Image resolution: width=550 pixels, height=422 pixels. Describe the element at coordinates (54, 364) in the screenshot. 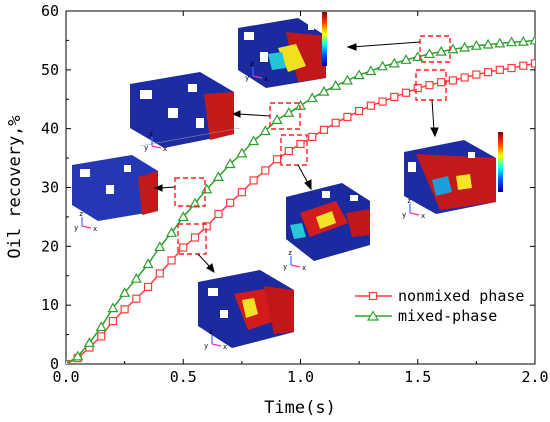

I see `y-tick-label: 0` at that location.